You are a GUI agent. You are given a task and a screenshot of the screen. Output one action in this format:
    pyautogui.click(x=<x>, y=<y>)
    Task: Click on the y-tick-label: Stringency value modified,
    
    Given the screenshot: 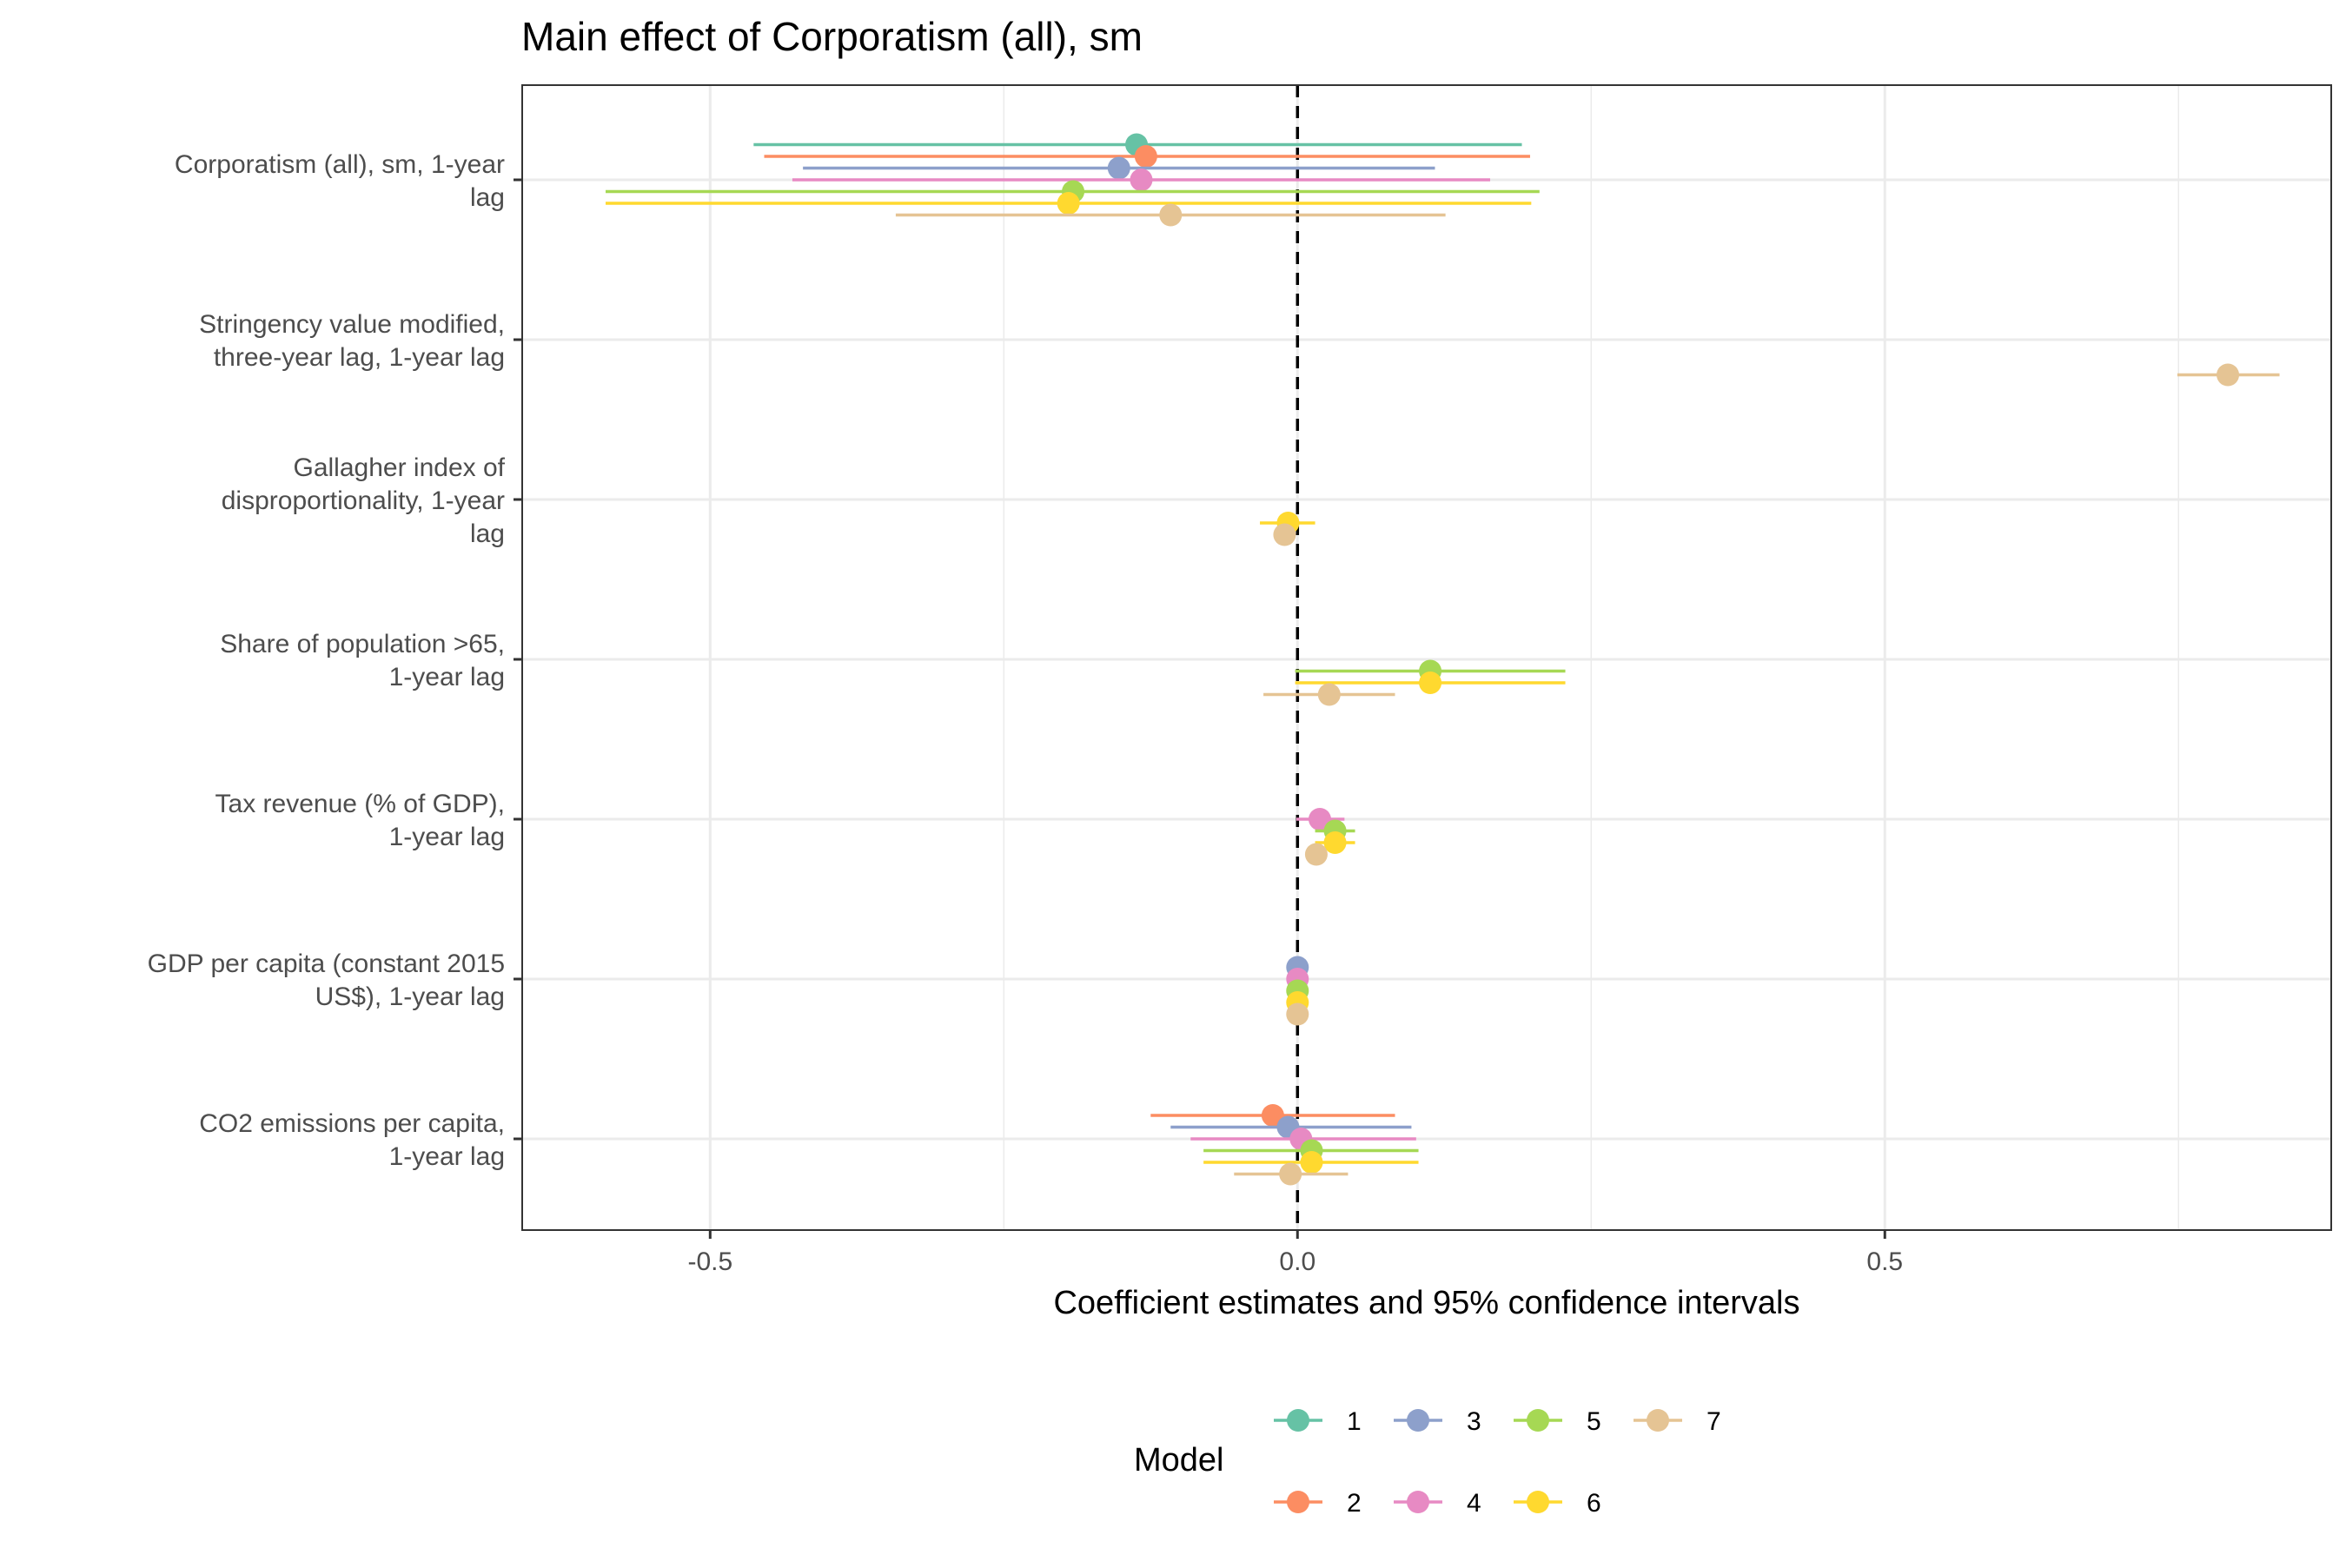 What is the action you would take?
    pyautogui.click(x=352, y=324)
    